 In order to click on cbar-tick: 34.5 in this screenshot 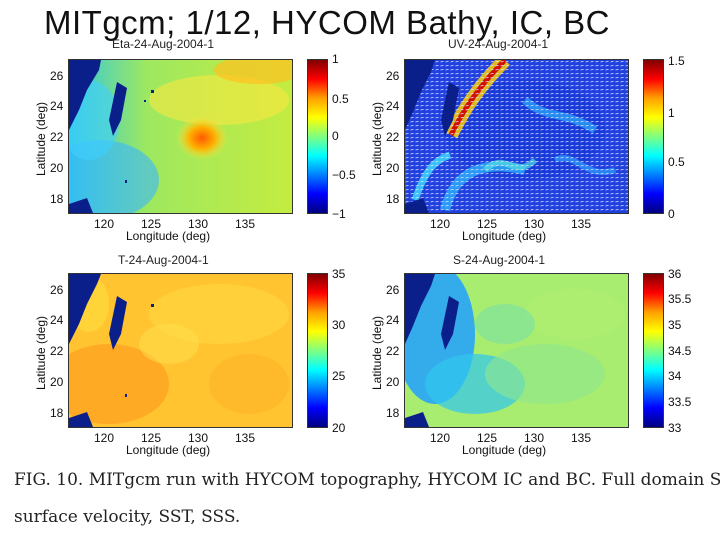, I will do `click(680, 351)`.